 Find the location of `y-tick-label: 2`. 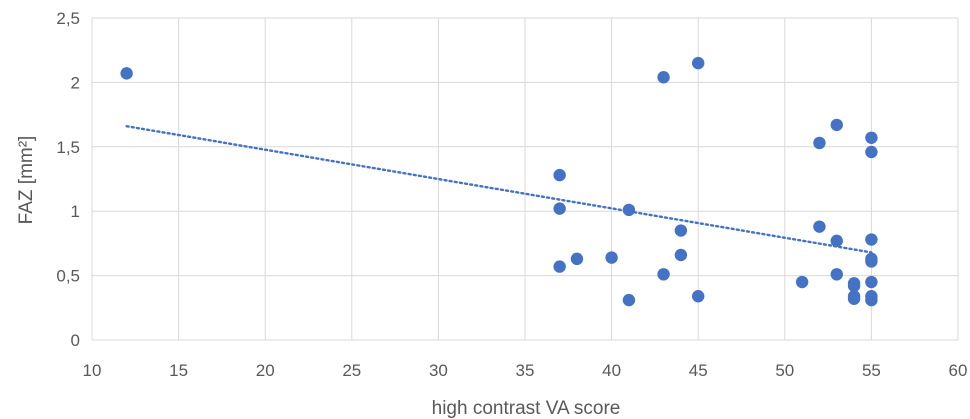

y-tick-label: 2 is located at coordinates (75, 82).